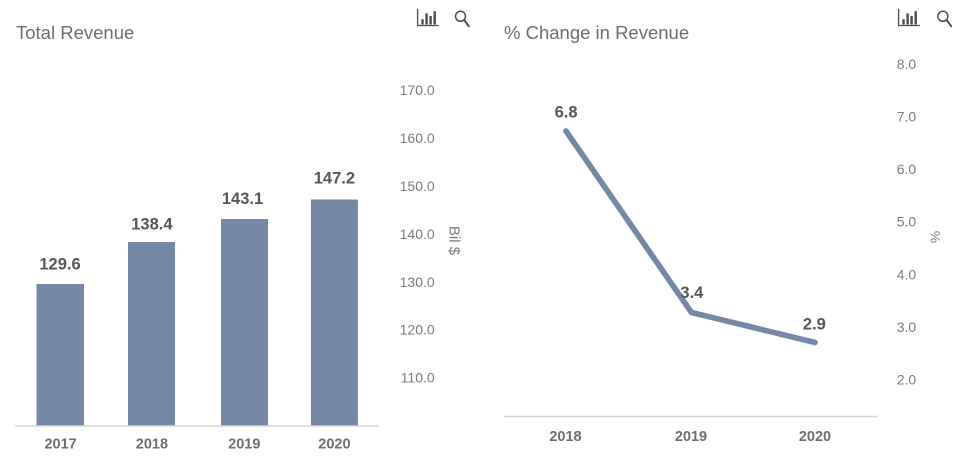  Describe the element at coordinates (907, 222) in the screenshot. I see `svg-text: 5.0` at that location.